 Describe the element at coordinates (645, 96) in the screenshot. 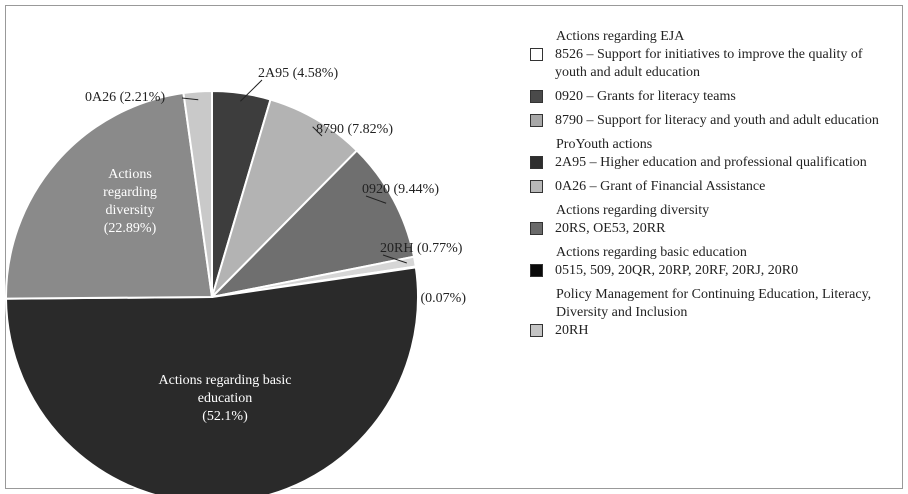

I see `legend-label: 0920 – Grants for literacy teams` at that location.